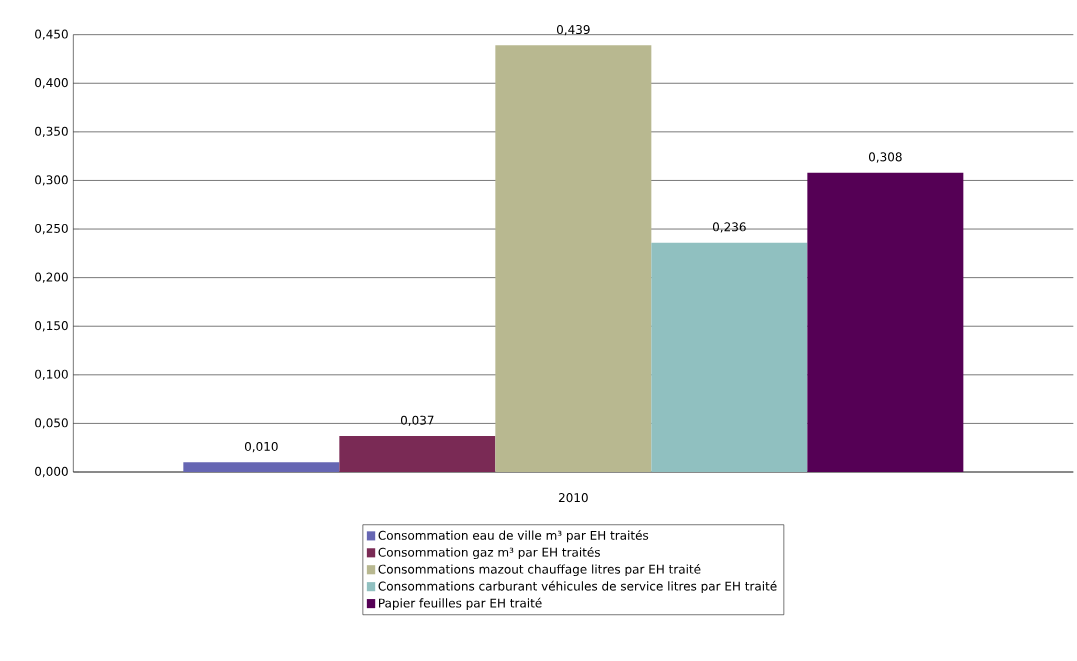  What do you see at coordinates (51, 34) in the screenshot?
I see `y-tick-label: 0,450` at bounding box center [51, 34].